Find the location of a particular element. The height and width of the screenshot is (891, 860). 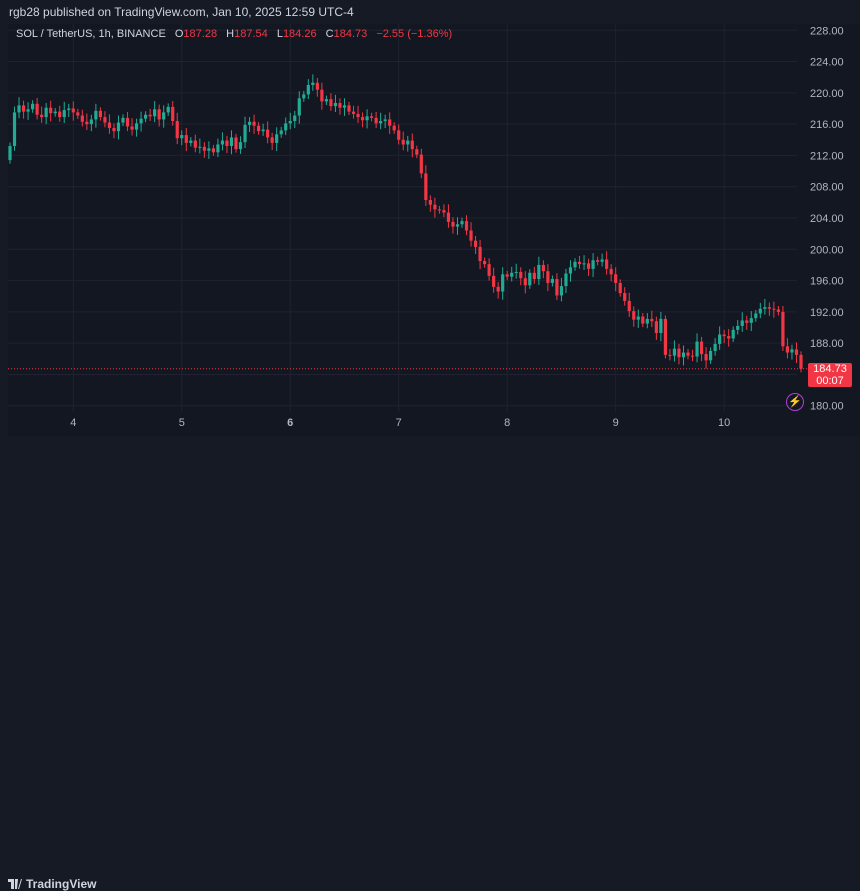

y-tick-label: 224.00 is located at coordinates (827, 63).